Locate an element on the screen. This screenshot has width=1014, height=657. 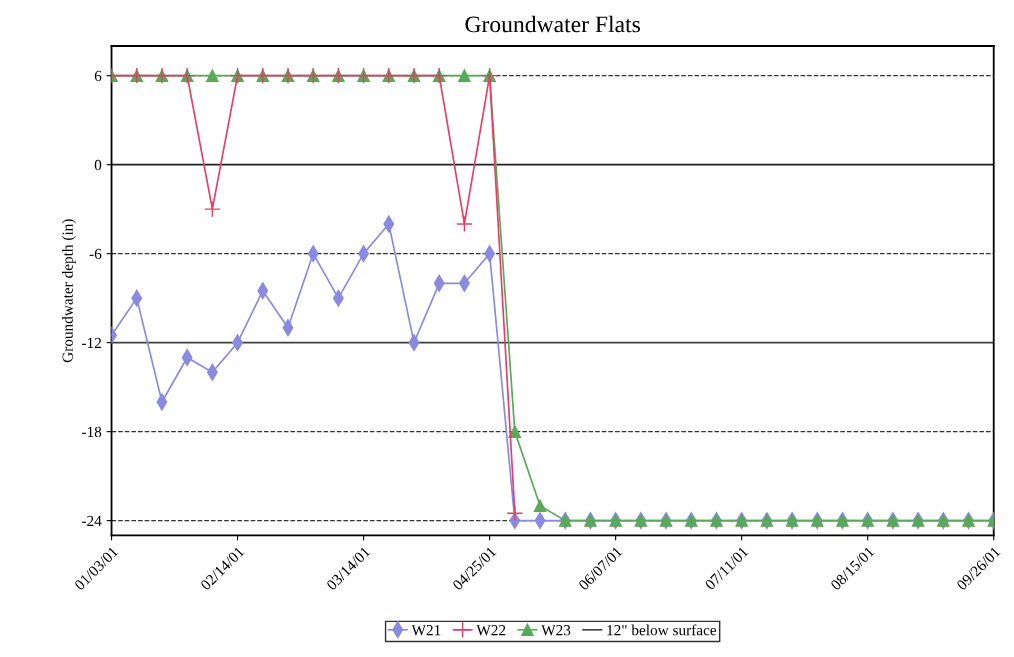
y-axis-title: Groundwater depth (in) is located at coordinates (69, 291).